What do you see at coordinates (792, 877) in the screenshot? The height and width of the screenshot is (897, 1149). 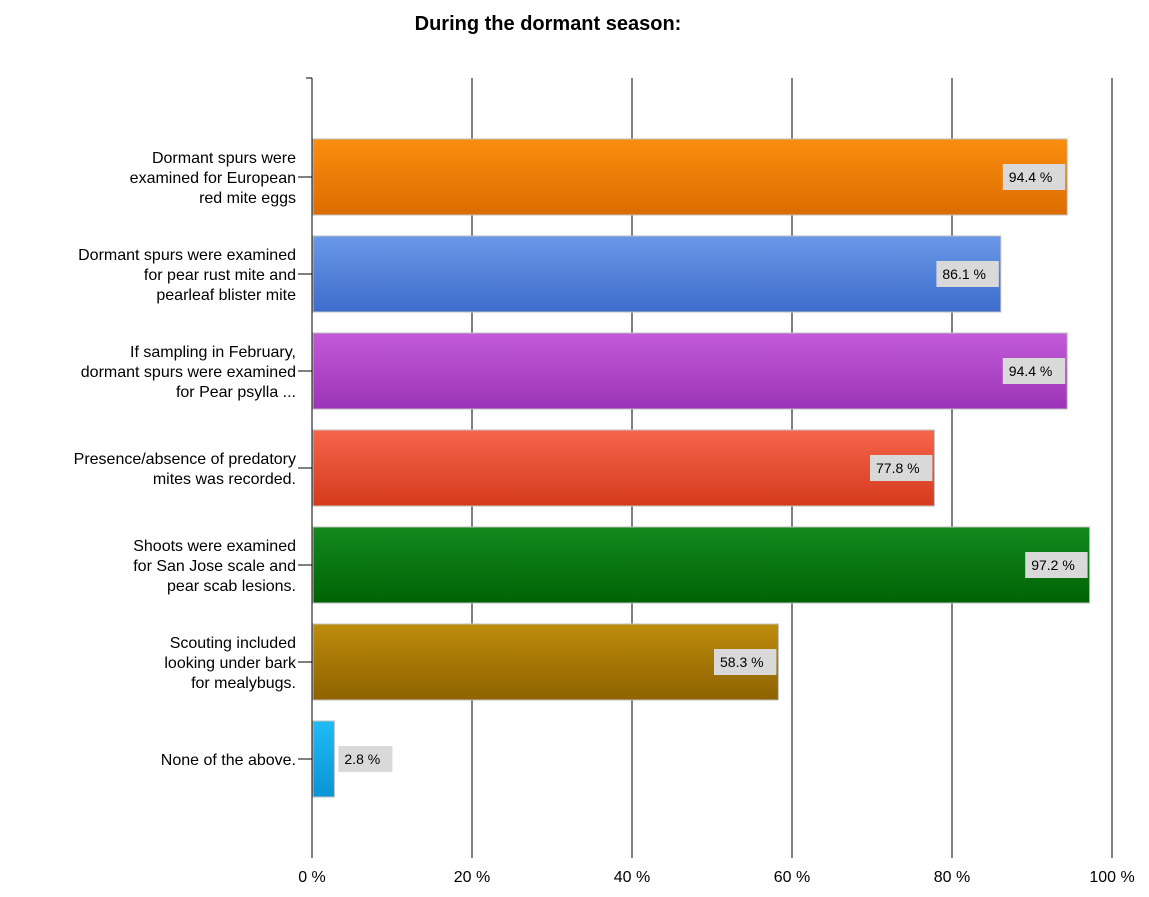 I see `x-tick-label: 60 %` at bounding box center [792, 877].